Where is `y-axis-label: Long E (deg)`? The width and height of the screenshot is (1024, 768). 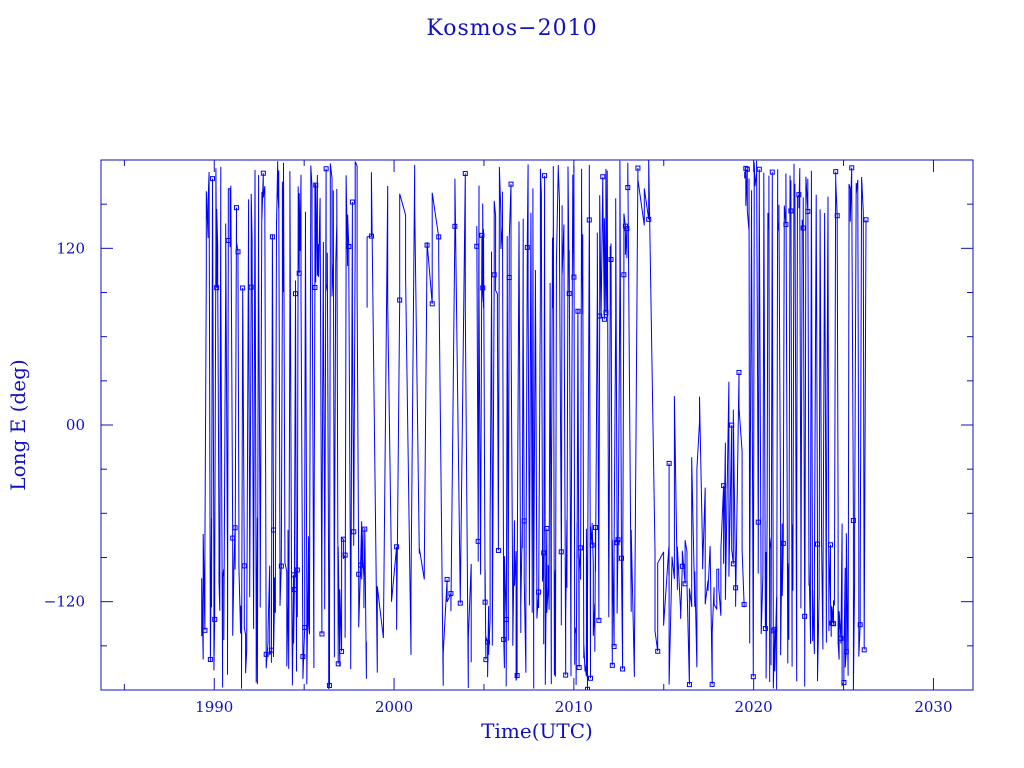
y-axis-label: Long E (deg) is located at coordinates (18, 424).